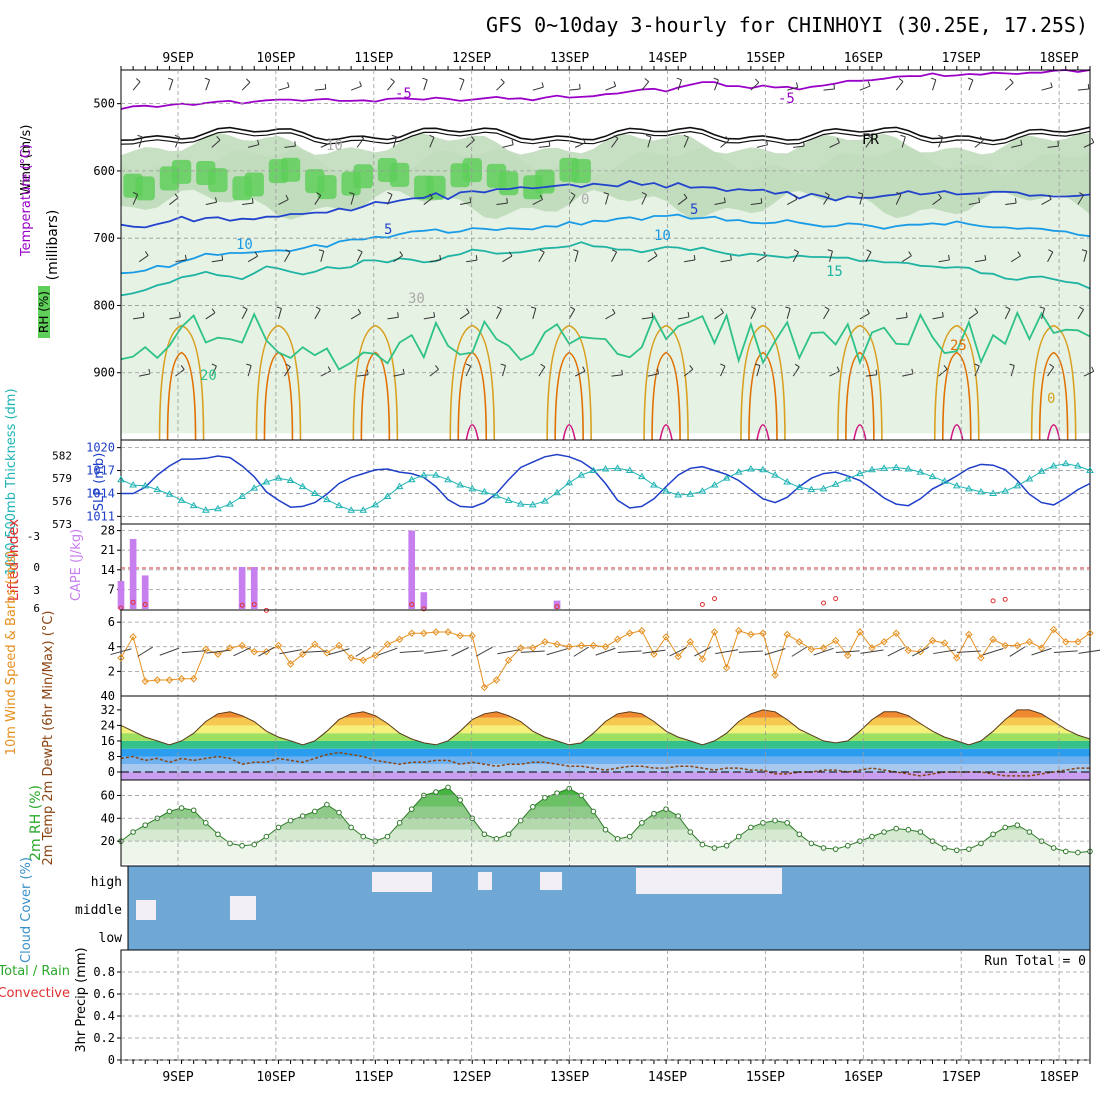 This screenshot has width=1100, height=1100. I want to click on date-label: 13SEP, so click(569, 1077).